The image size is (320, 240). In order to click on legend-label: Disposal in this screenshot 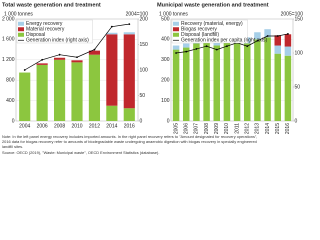, I will do `click(35, 35)`.